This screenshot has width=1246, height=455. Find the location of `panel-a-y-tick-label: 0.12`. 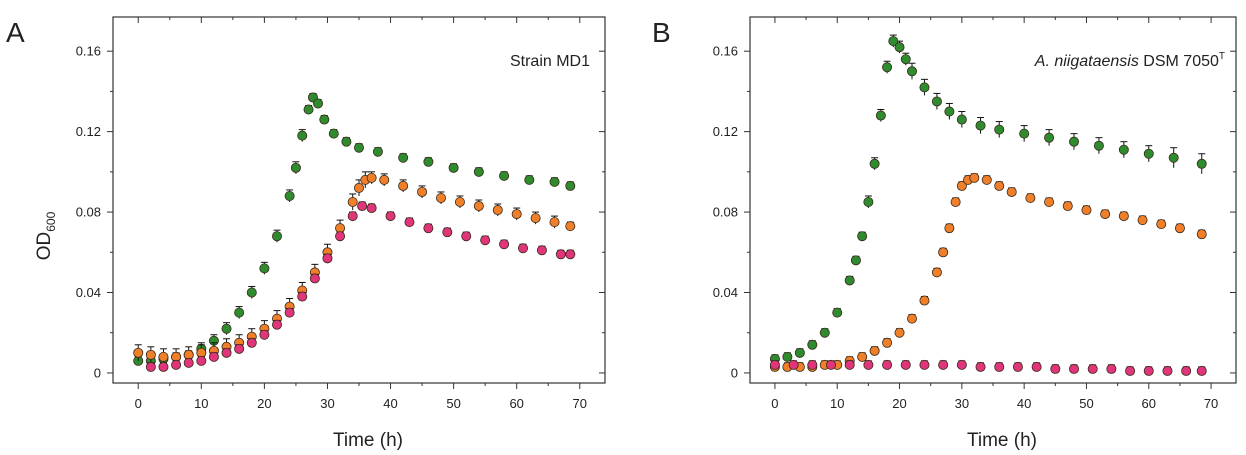

panel-a-y-tick-label: 0.12 is located at coordinates (88, 131).